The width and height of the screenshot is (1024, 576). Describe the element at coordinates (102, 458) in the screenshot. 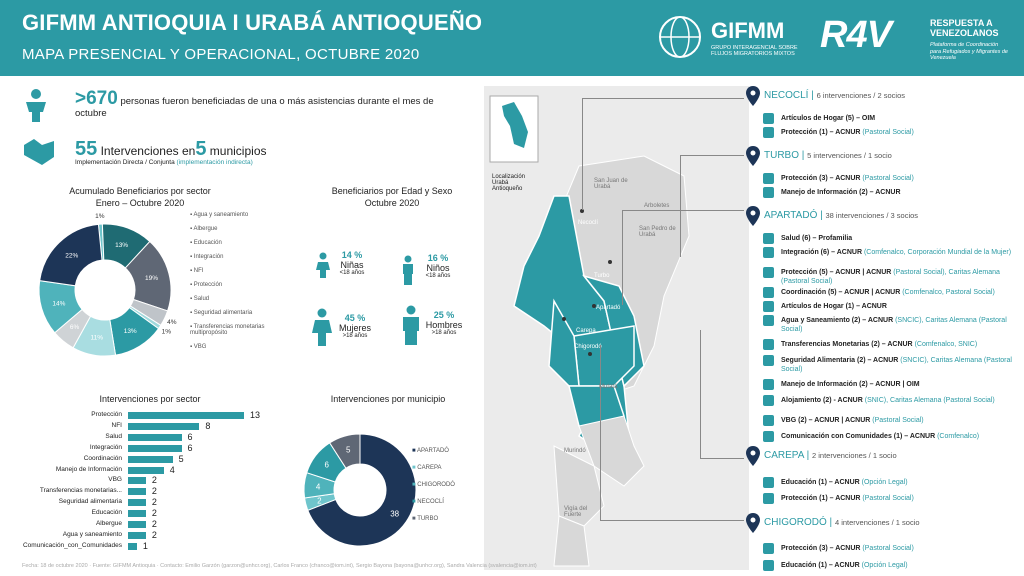

I see `bar-category-label: Coordinación` at that location.